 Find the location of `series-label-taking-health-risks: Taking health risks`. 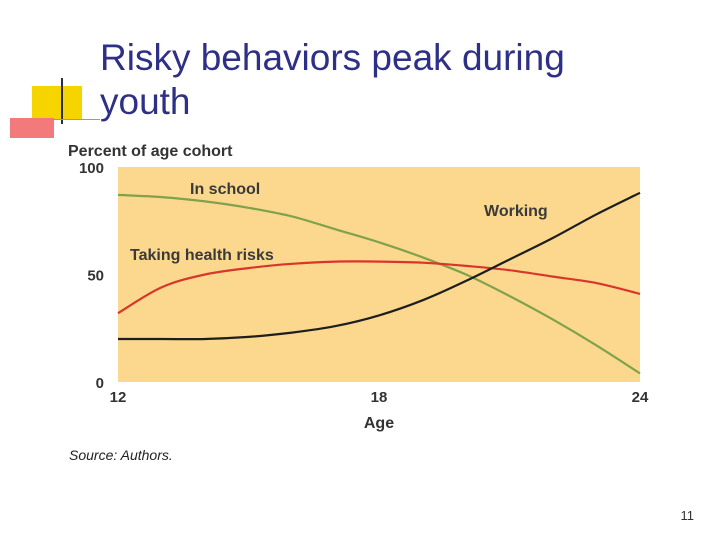

series-label-taking-health-risks: Taking health risks is located at coordinates (202, 255).